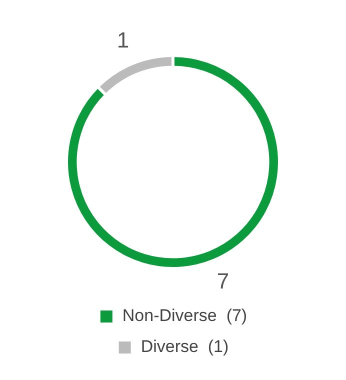  I want to click on legend-label: Diverse (1), so click(184, 346).